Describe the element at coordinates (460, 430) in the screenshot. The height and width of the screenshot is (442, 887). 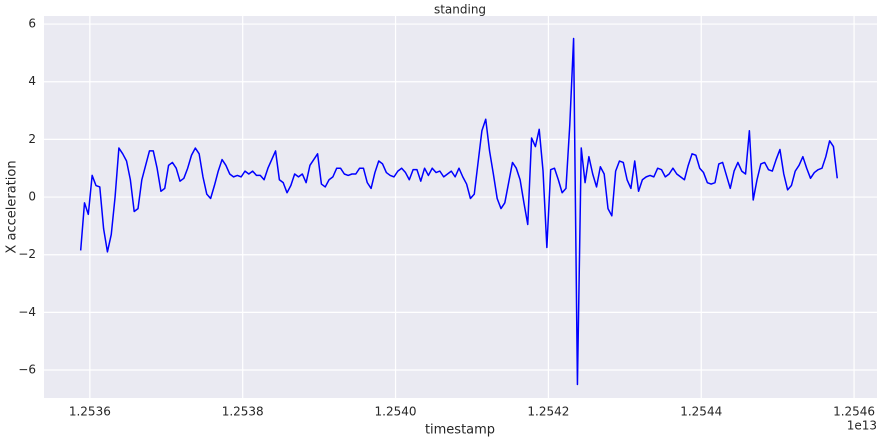
I see `x-axis-label: timestamp` at that location.